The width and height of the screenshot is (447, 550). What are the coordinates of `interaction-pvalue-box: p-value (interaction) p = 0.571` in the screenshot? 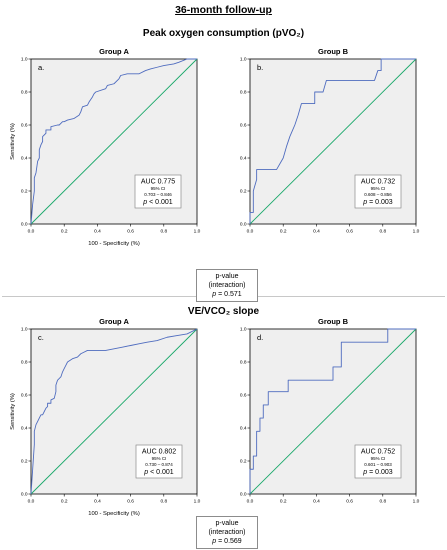 It's located at (227, 285).